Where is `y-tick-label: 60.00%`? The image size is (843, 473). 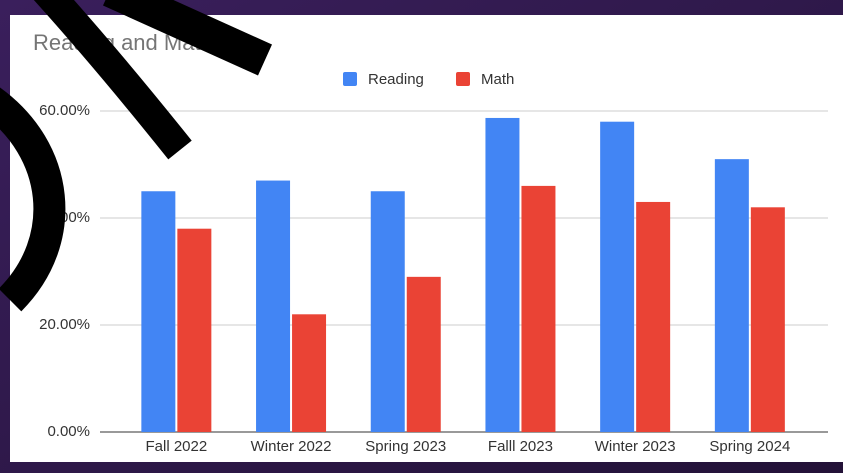
y-tick-label: 60.00% is located at coordinates (64, 110).